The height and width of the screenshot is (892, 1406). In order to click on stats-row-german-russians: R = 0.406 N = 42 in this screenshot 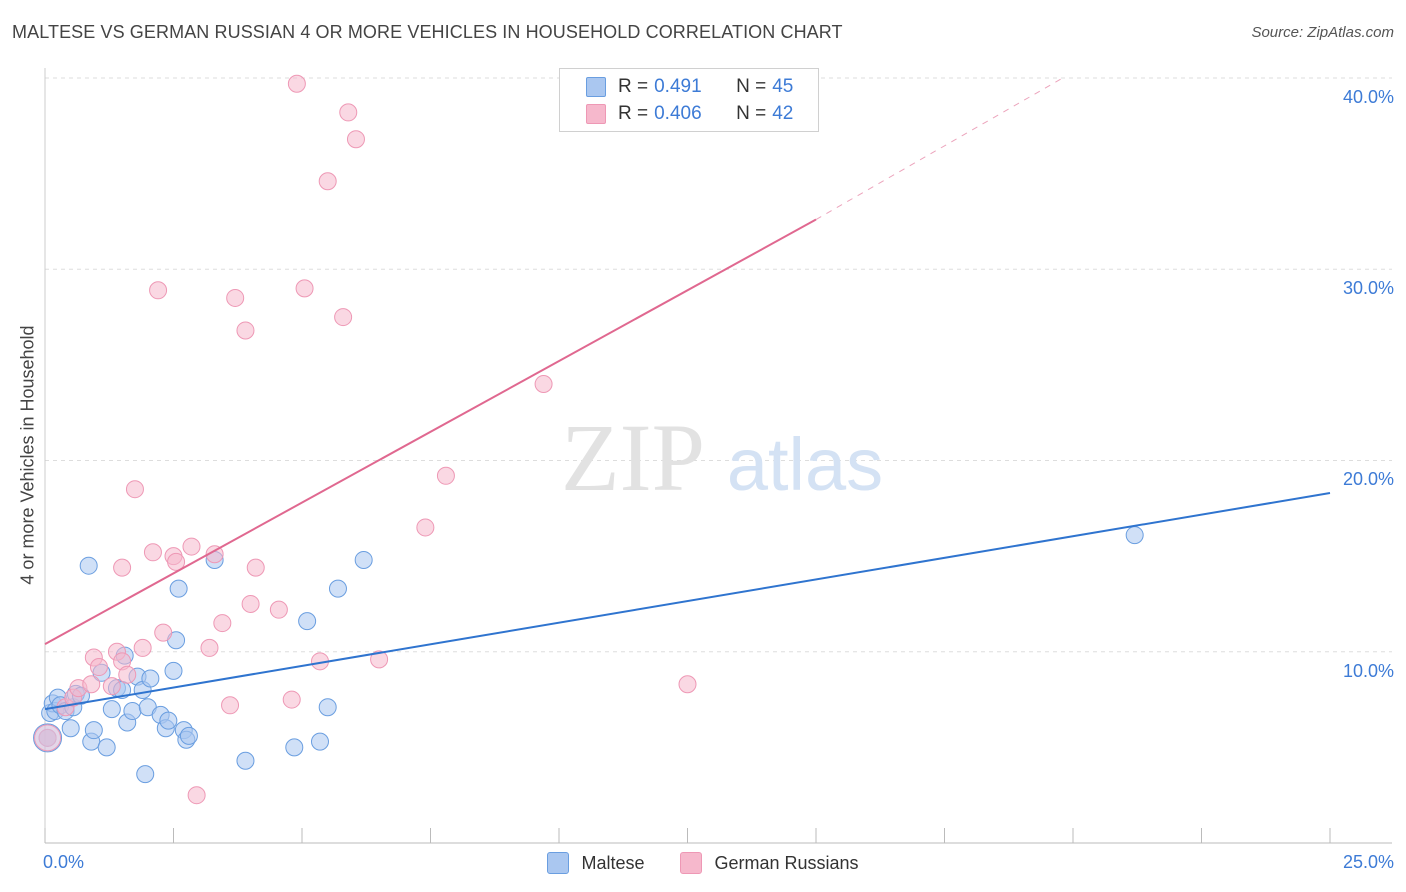, I will do `click(699, 114)`.